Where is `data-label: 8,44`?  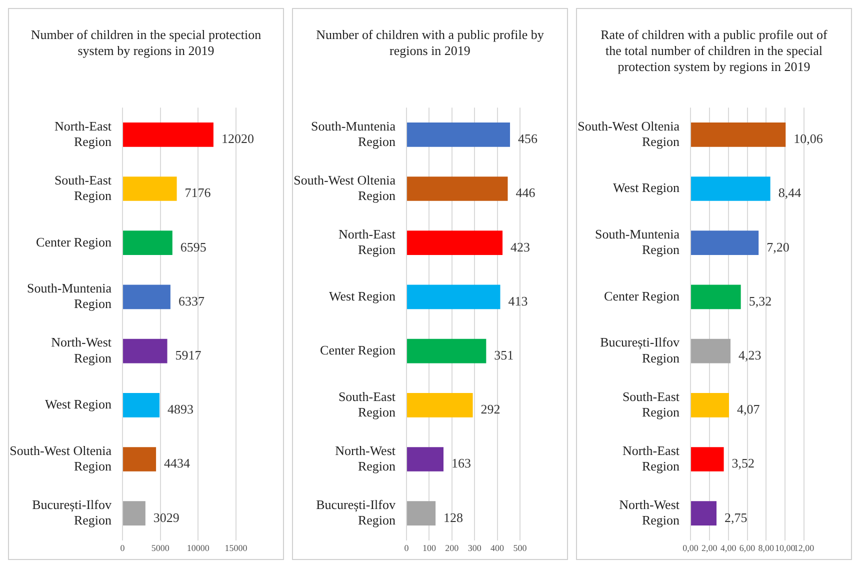
data-label: 8,44 is located at coordinates (790, 192).